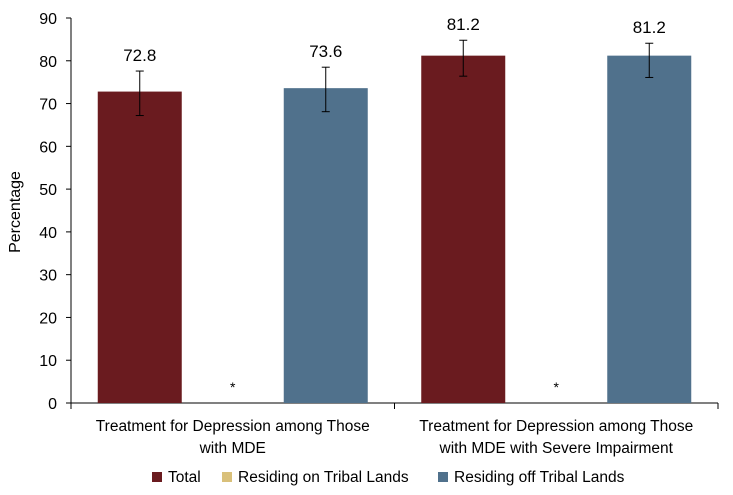 This screenshot has width=733, height=495. I want to click on y-tick-label: 60, so click(48, 147).